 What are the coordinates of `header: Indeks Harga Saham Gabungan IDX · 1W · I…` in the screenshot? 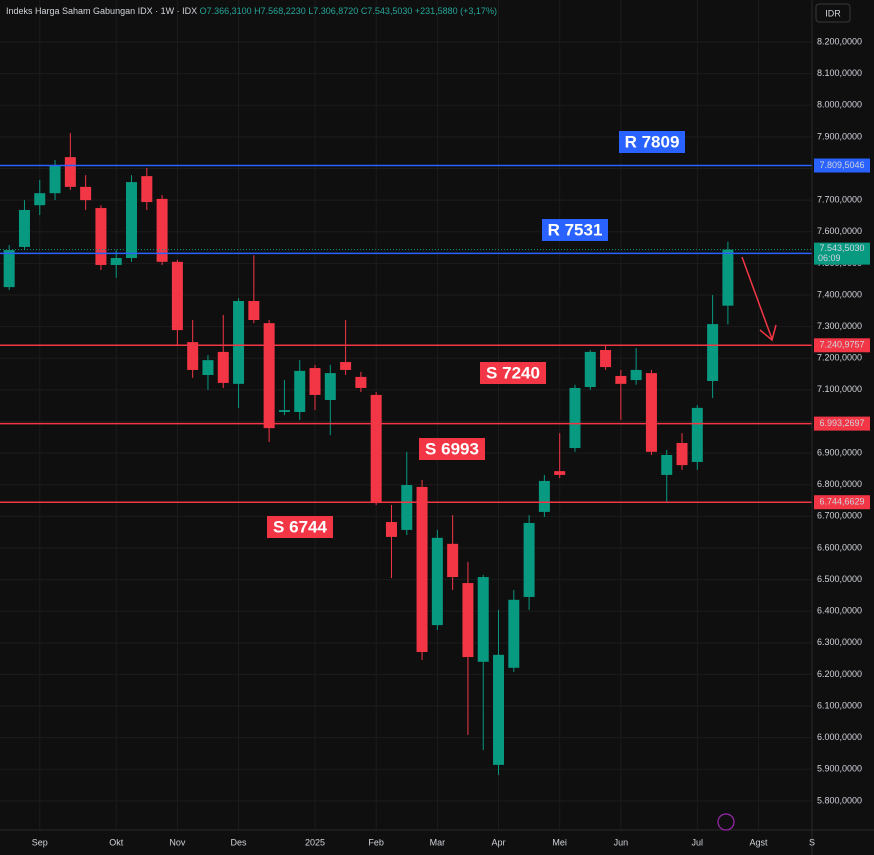 It's located at (251, 11).